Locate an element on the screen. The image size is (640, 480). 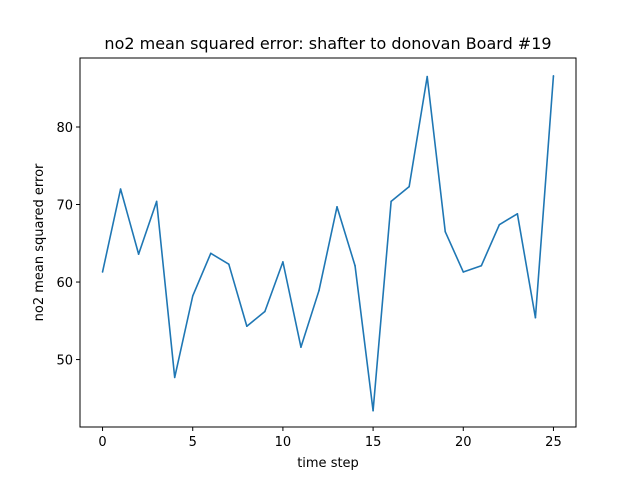
x-tick-label: 0 is located at coordinates (102, 442).